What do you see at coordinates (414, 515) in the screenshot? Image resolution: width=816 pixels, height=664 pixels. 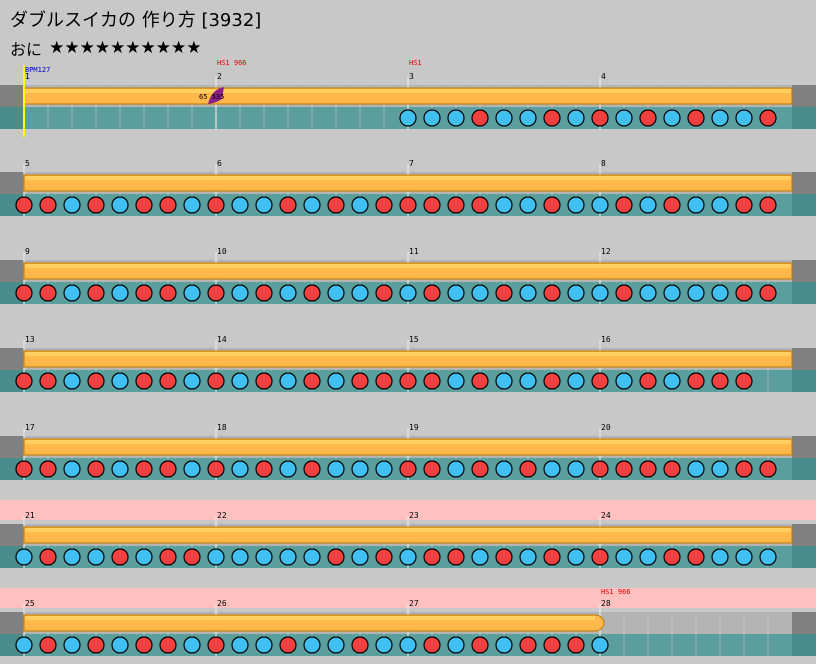 I see `bar-number: 23` at bounding box center [414, 515].